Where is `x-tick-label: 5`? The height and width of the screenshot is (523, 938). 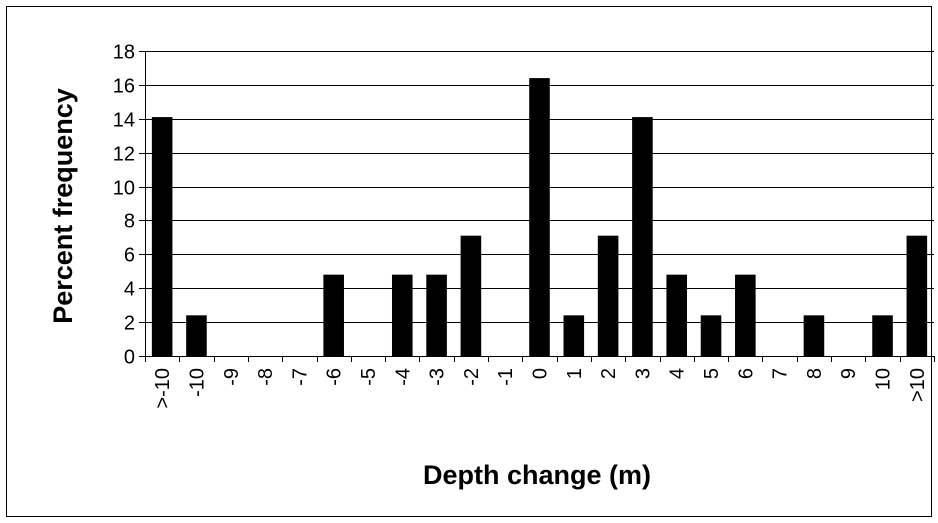 x-tick-label: 5 is located at coordinates (712, 373).